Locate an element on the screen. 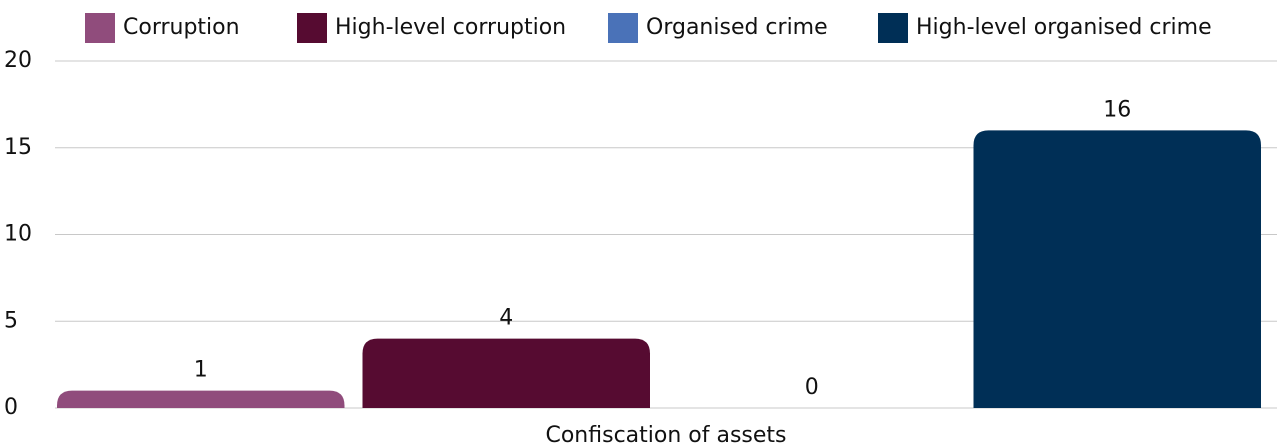 The image size is (1277, 448). y-tick-label: 15 is located at coordinates (18, 147).